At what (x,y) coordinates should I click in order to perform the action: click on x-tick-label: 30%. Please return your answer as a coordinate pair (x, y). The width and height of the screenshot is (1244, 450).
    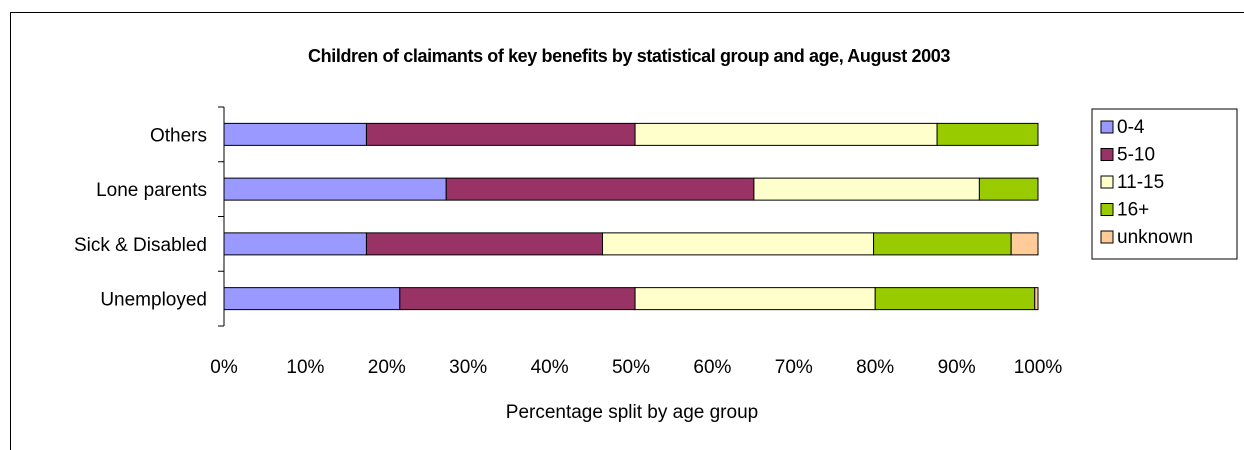
    Looking at the image, I should click on (468, 367).